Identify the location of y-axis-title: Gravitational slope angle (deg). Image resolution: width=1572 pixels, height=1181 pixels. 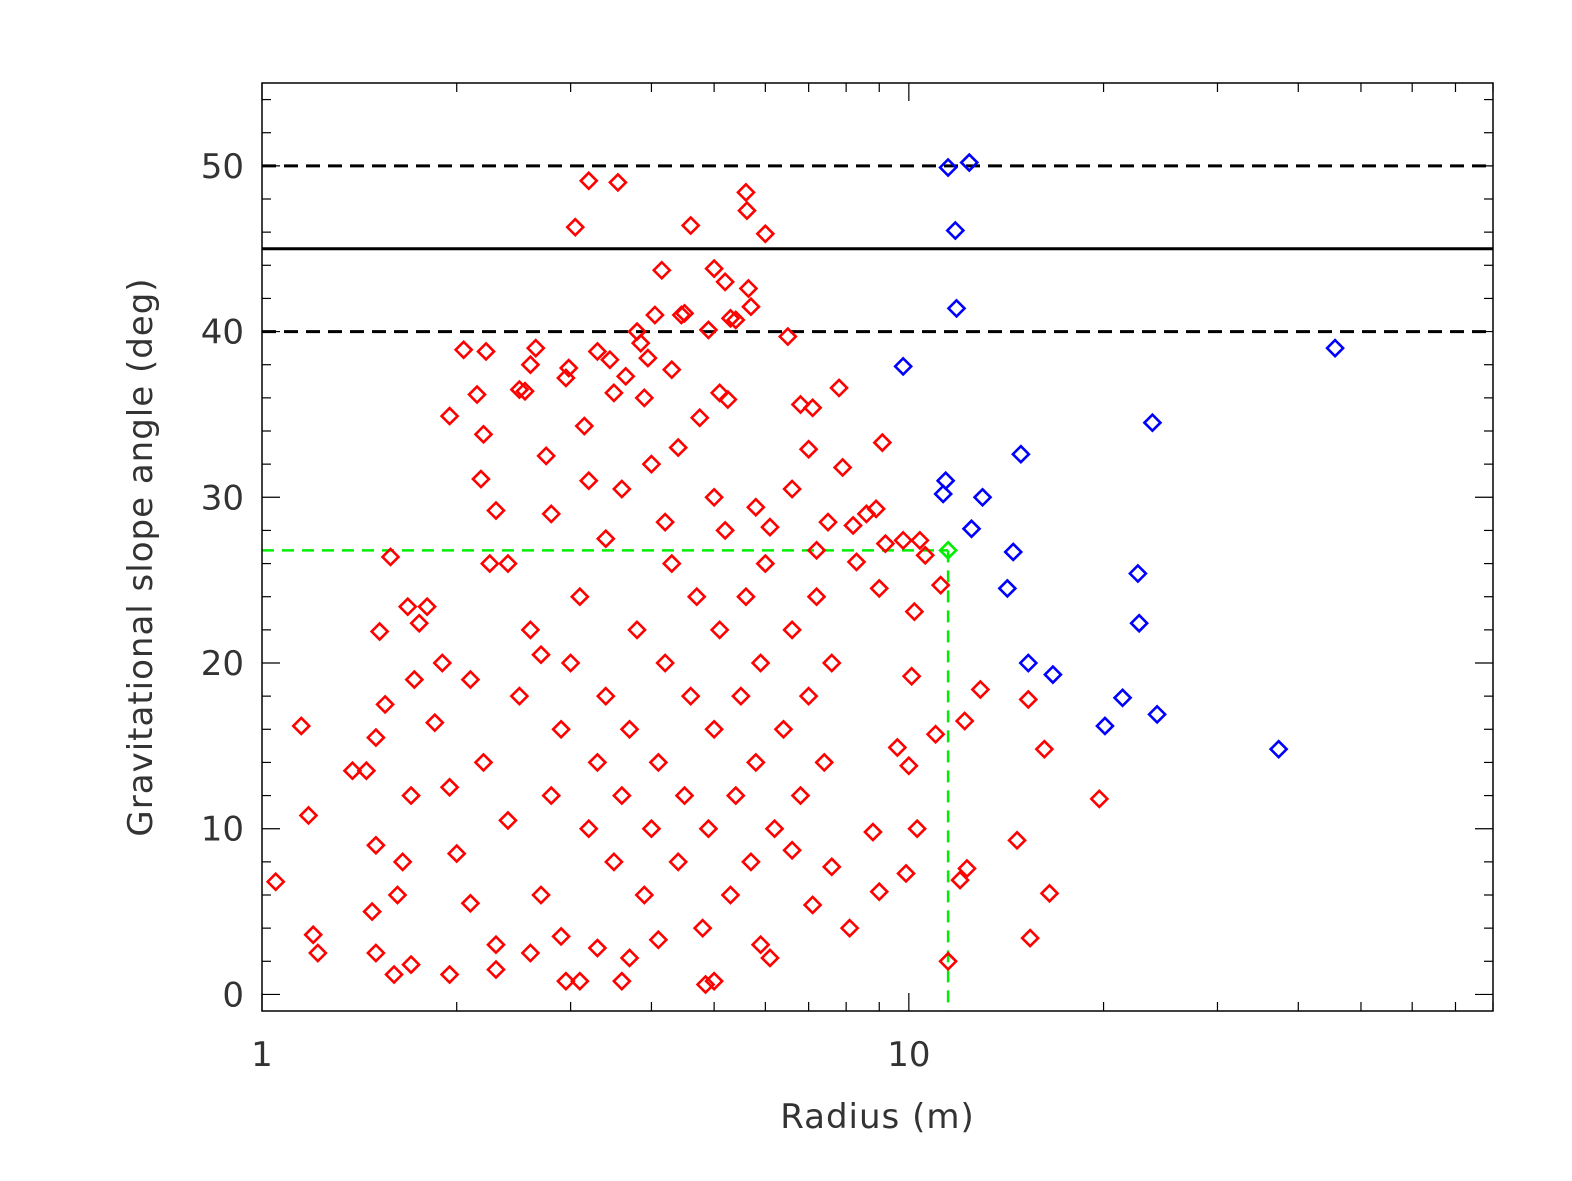
(141, 556).